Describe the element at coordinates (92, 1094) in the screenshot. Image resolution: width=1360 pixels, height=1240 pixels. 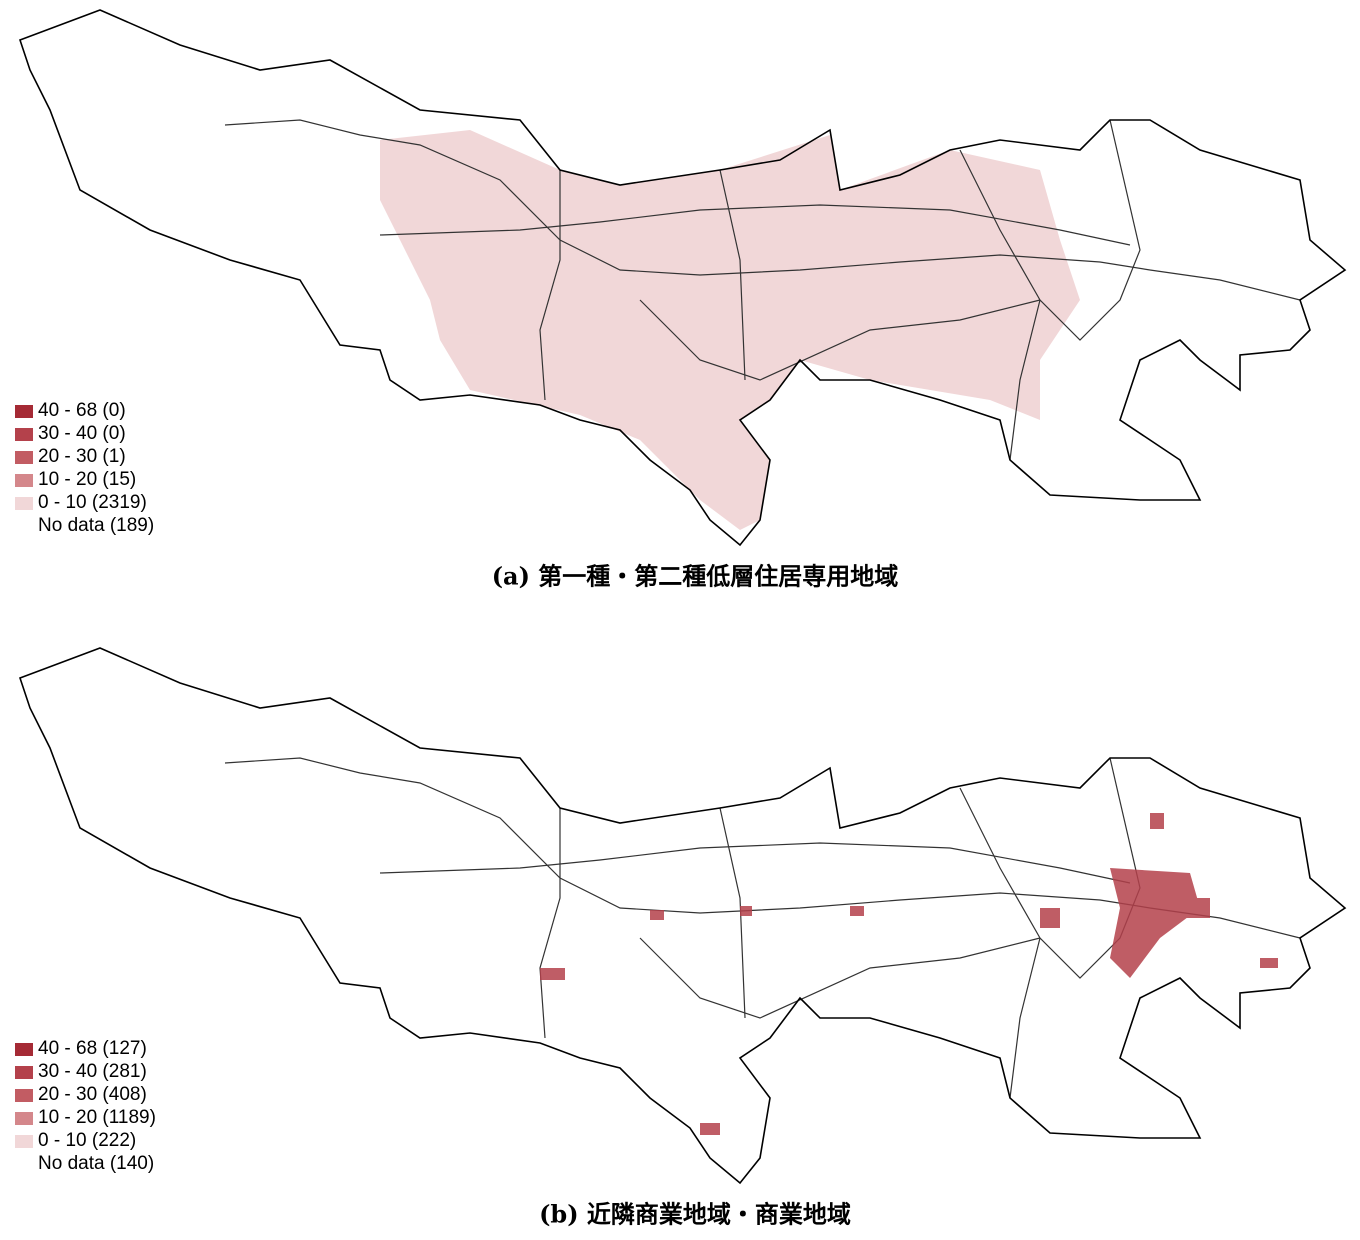
I see `legend-label: 20 - 30 (408)` at that location.